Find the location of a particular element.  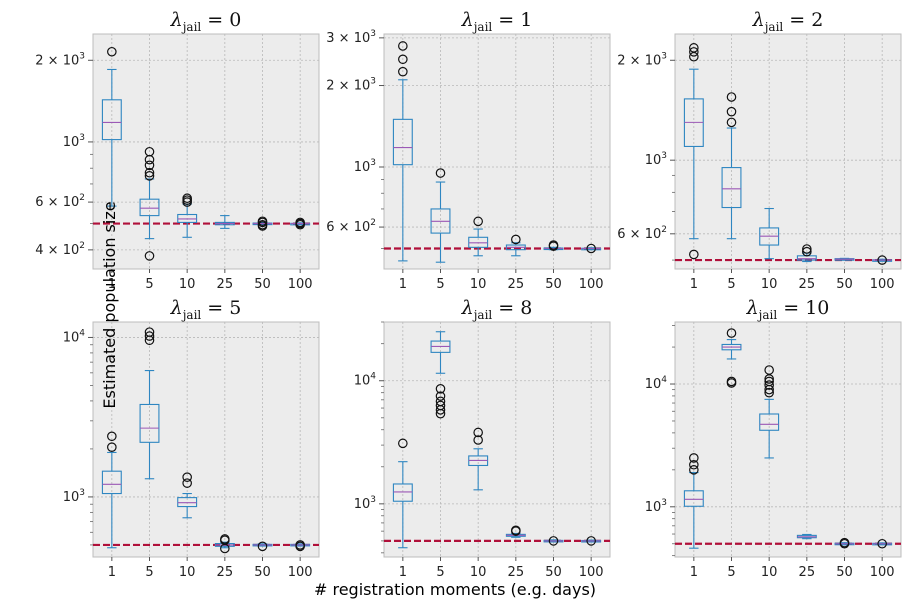

subplot-title: λjail = 10 is located at coordinates (788, 309).